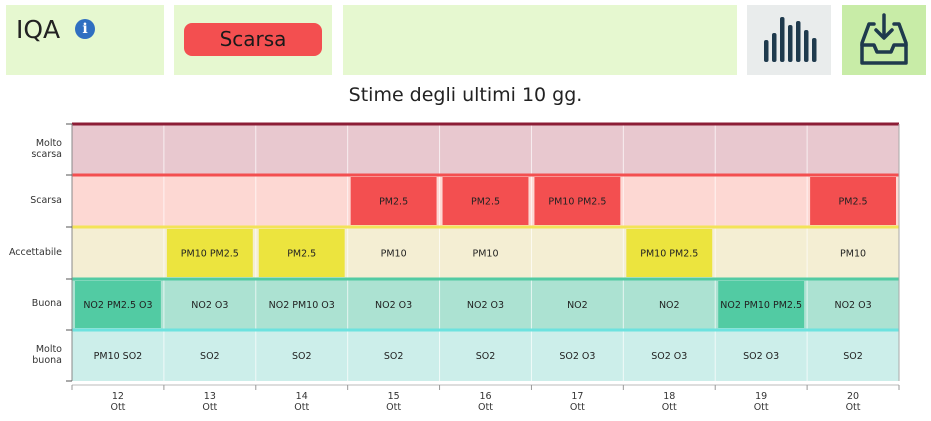 The image size is (931, 421). I want to click on row-band-molto_buona, so click(485, 355).